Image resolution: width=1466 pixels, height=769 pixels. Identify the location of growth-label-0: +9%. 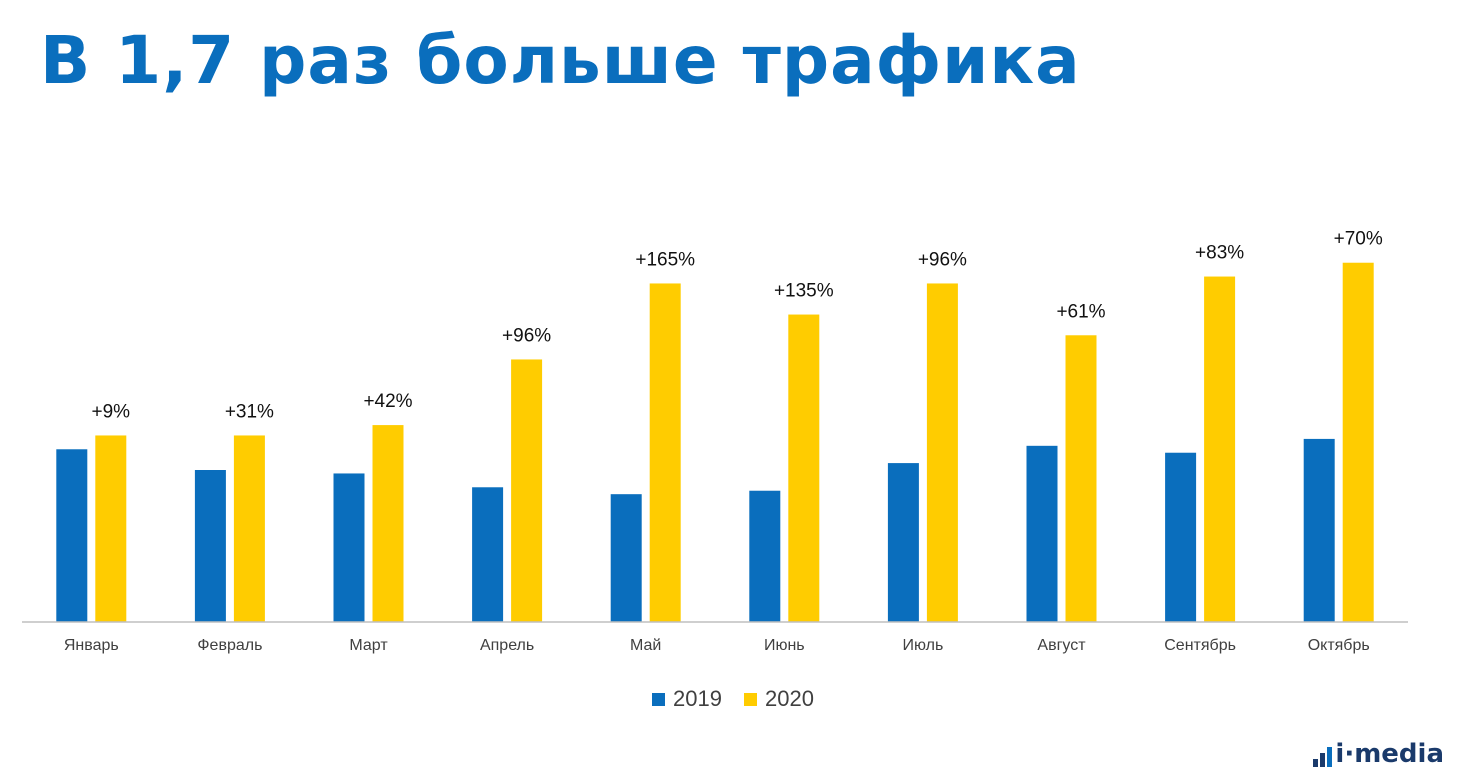
(111, 411).